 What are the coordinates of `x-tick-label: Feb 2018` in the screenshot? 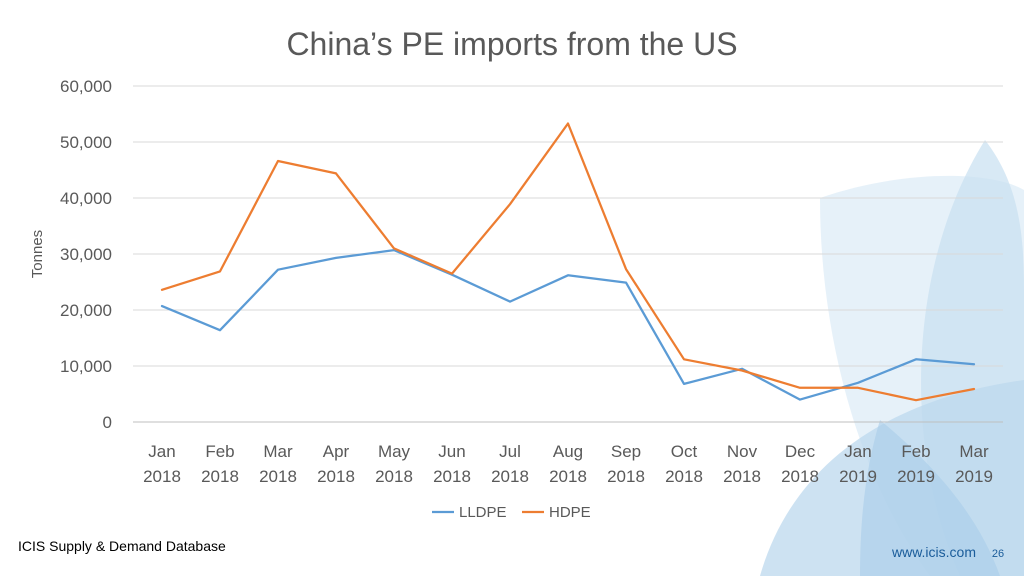 It's located at (220, 464).